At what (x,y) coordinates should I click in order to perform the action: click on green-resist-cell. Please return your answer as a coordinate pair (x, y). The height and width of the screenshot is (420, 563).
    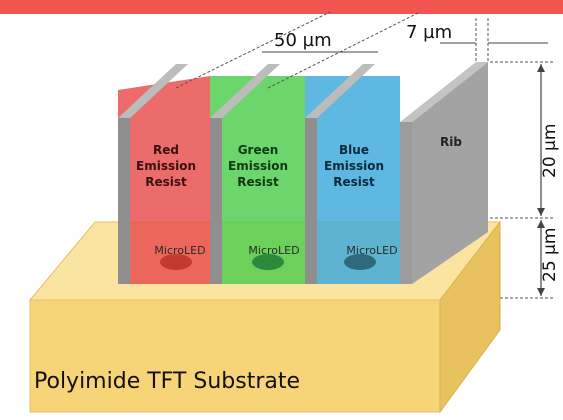
    Looking at the image, I should click on (257, 180).